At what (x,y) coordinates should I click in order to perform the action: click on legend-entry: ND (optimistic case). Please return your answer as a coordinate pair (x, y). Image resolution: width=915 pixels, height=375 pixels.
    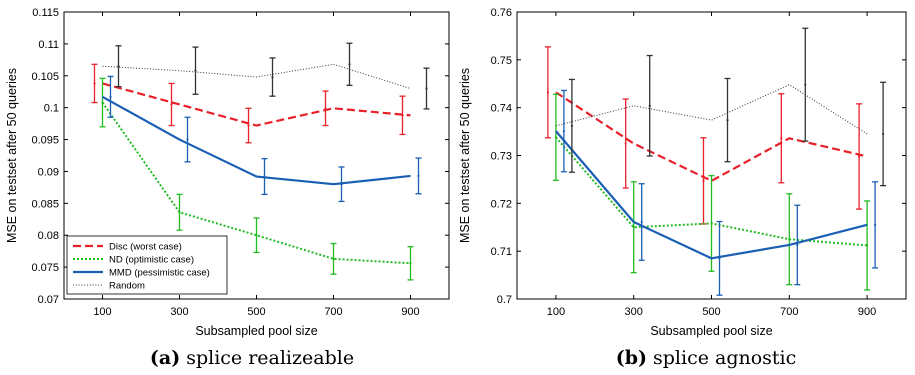
    Looking at the image, I should click on (151, 260).